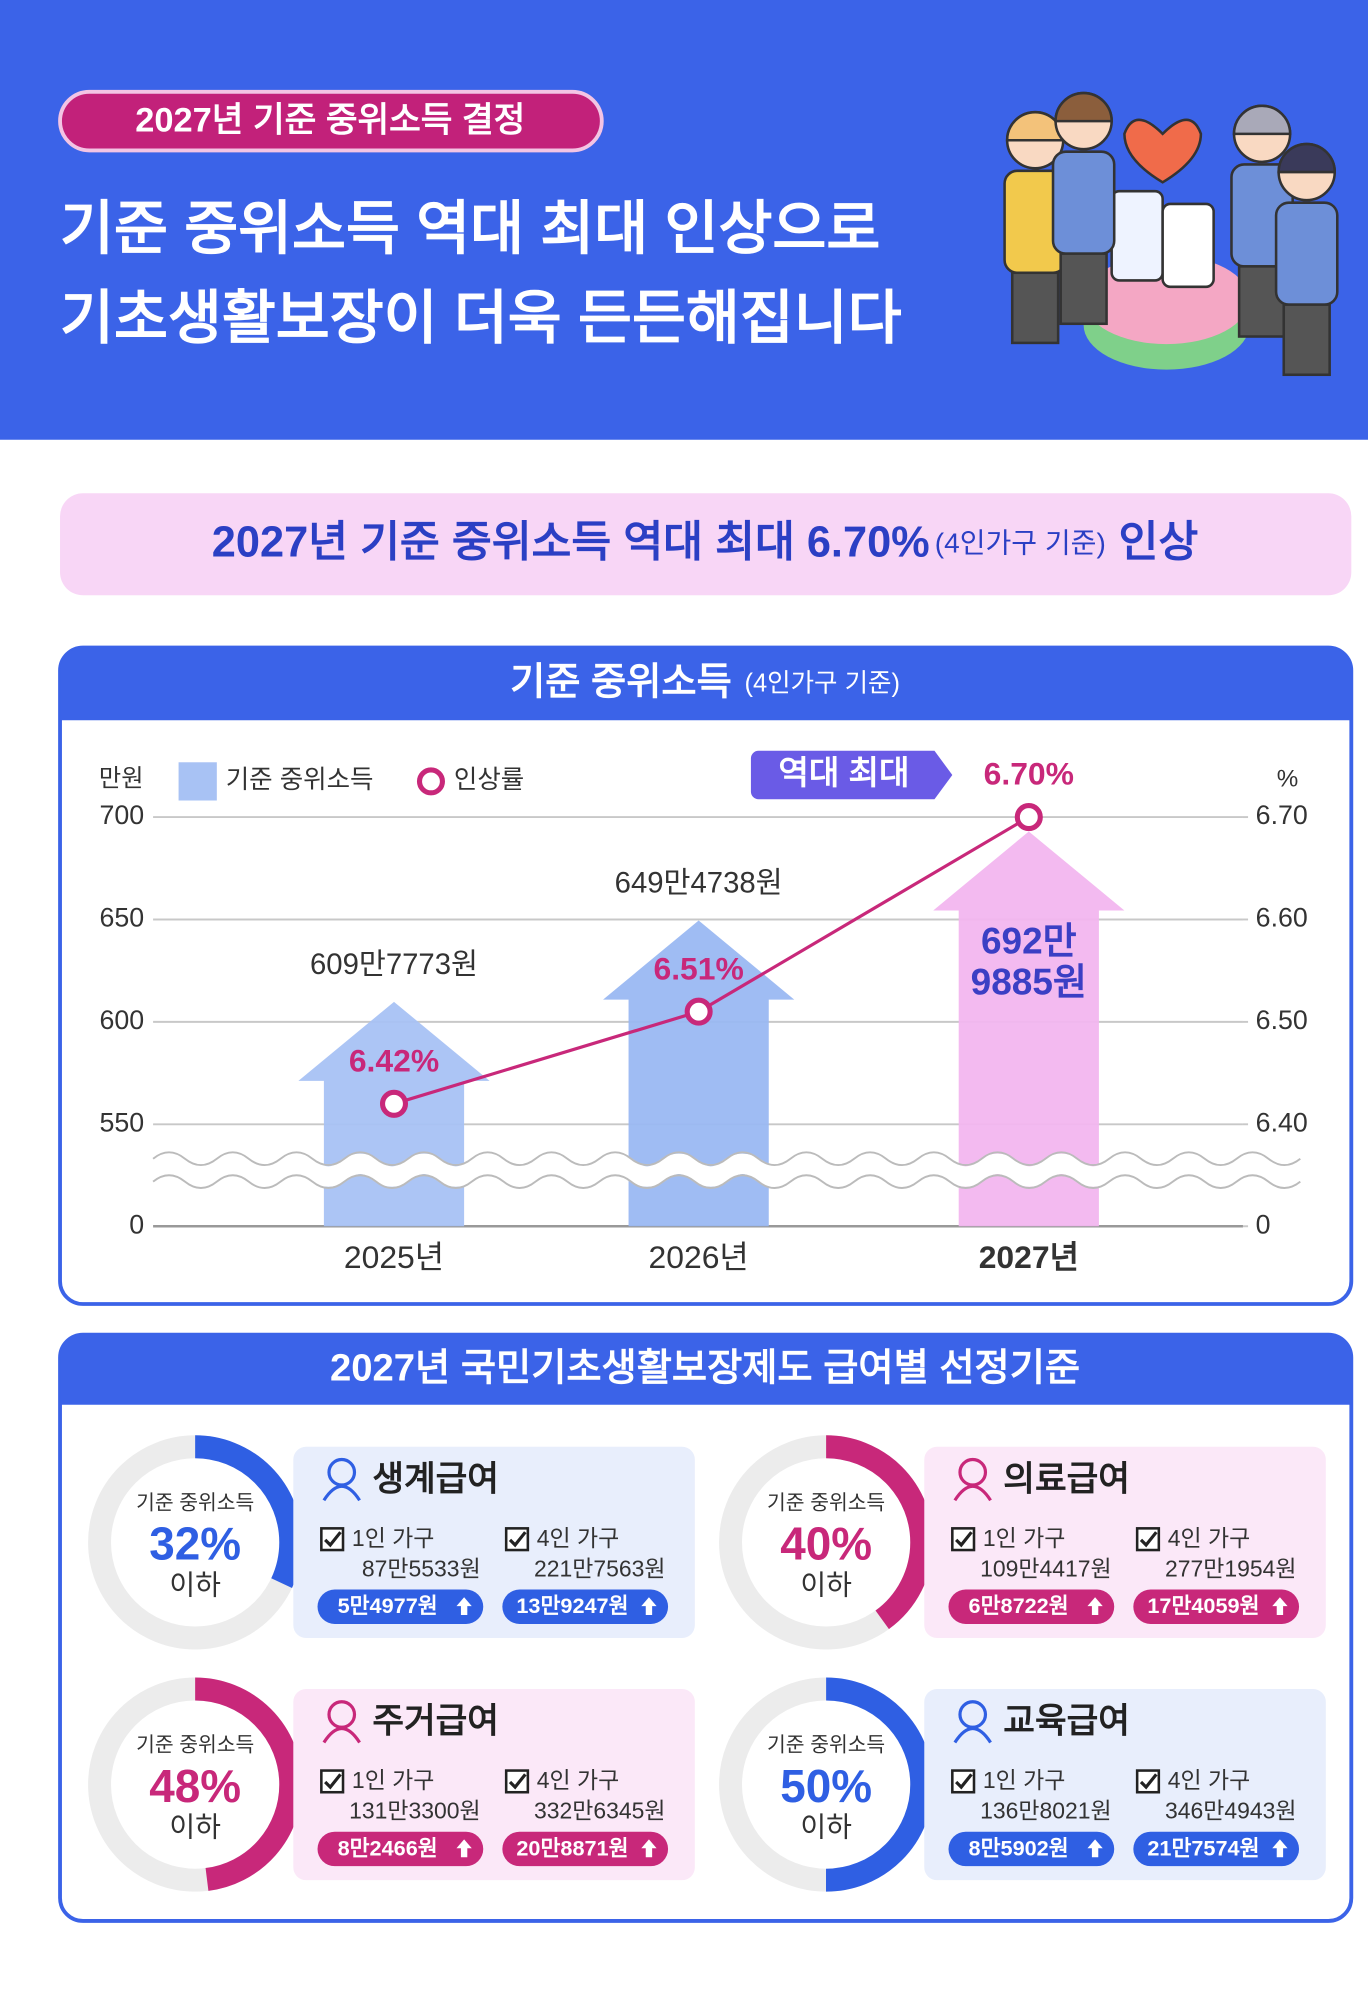 Image resolution: width=1368 pixels, height=2000 pixels. I want to click on y-tick-label: 650, so click(122, 918).